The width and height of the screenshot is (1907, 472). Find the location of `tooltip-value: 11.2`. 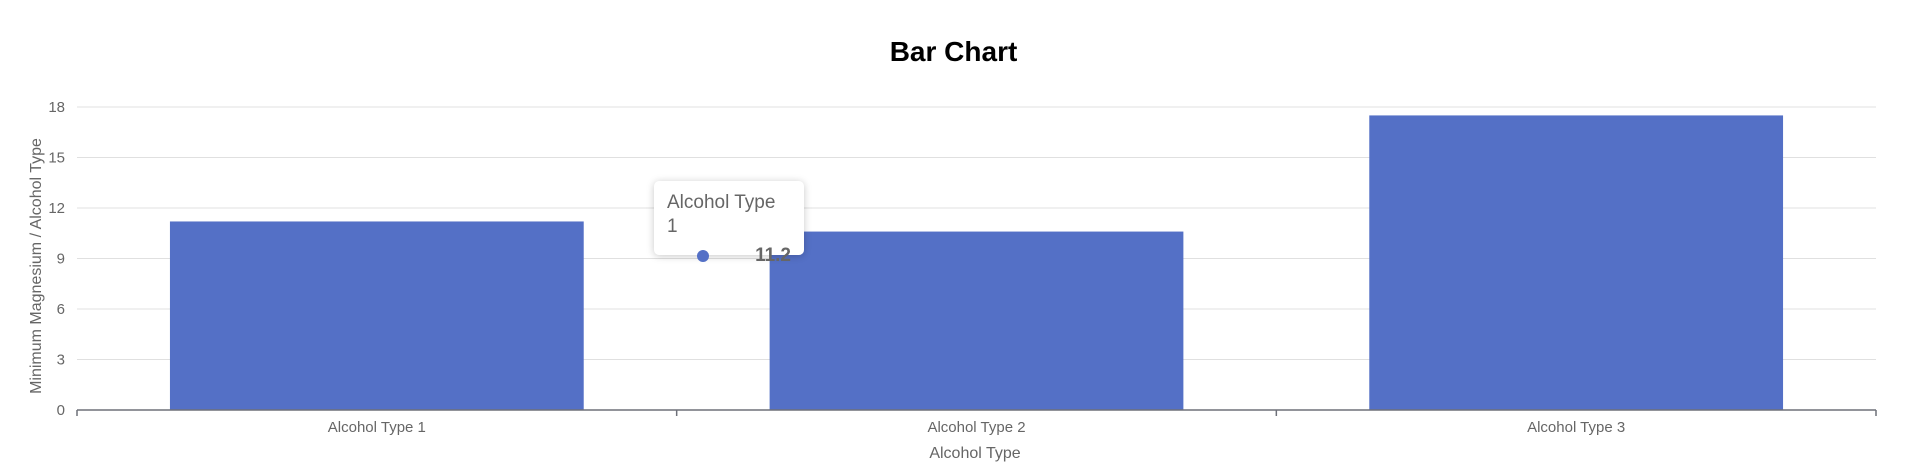

tooltip-value: 11.2 is located at coordinates (773, 255).